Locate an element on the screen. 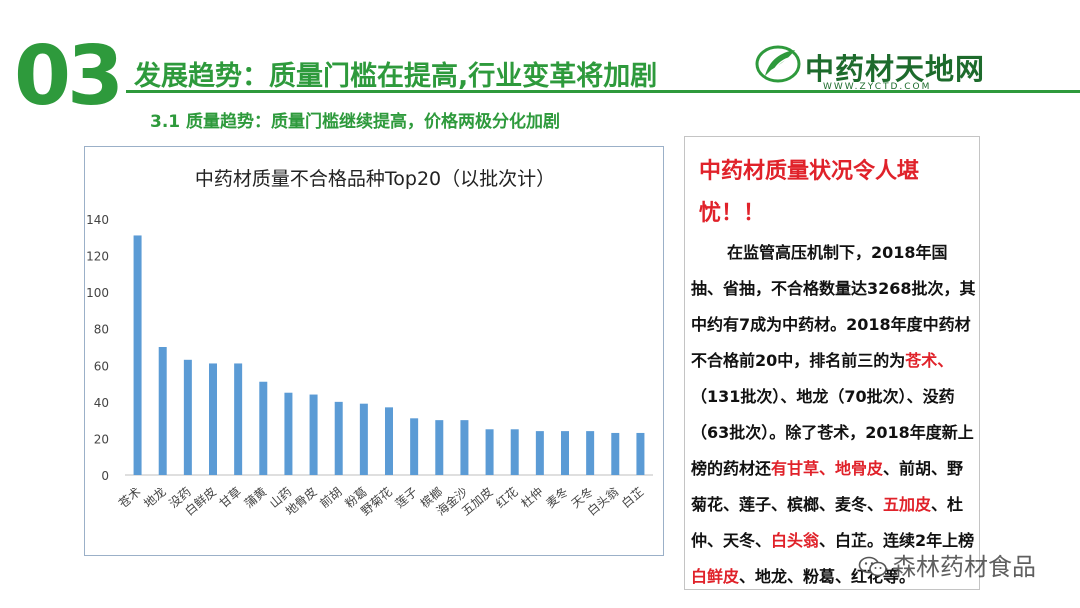 Image resolution: width=1080 pixels, height=608 pixels. commentary-heading: 中药材质量状况令人堪忧！！ is located at coordinates (809, 192).